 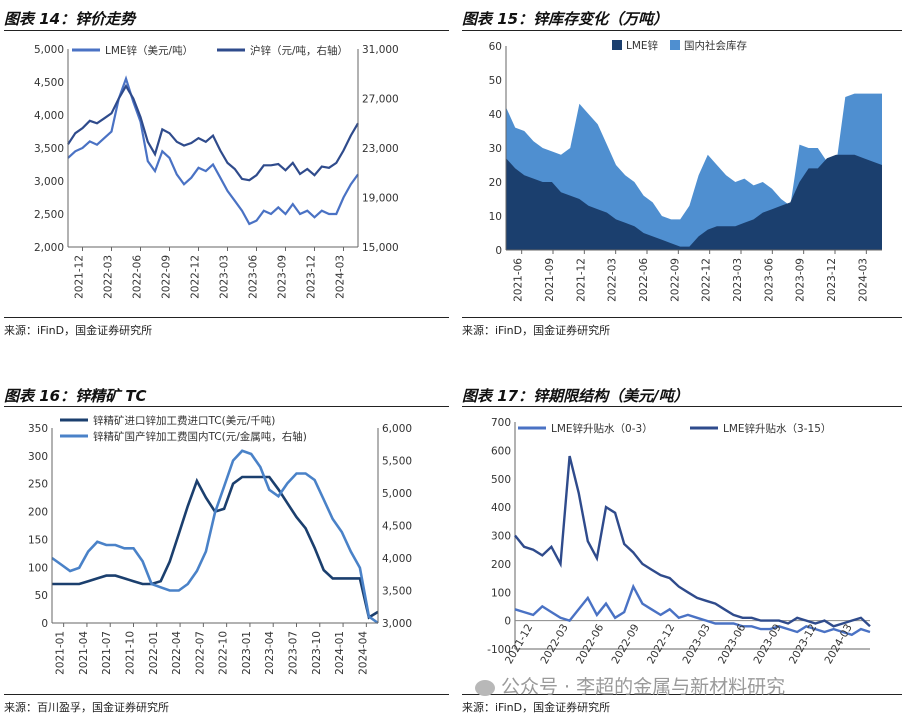 I want to click on legend-label: 沪锌（元/吨，右轴）, so click(x=299, y=50).